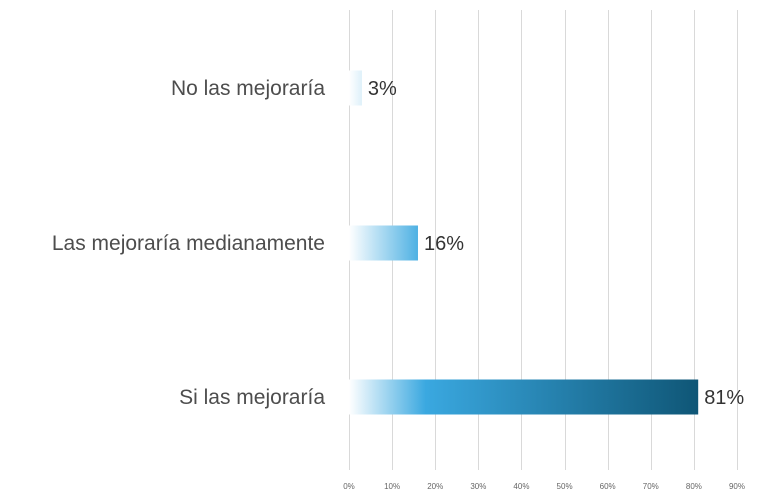 This screenshot has width=757, height=497. I want to click on x-tick-label: 50%, so click(565, 486).